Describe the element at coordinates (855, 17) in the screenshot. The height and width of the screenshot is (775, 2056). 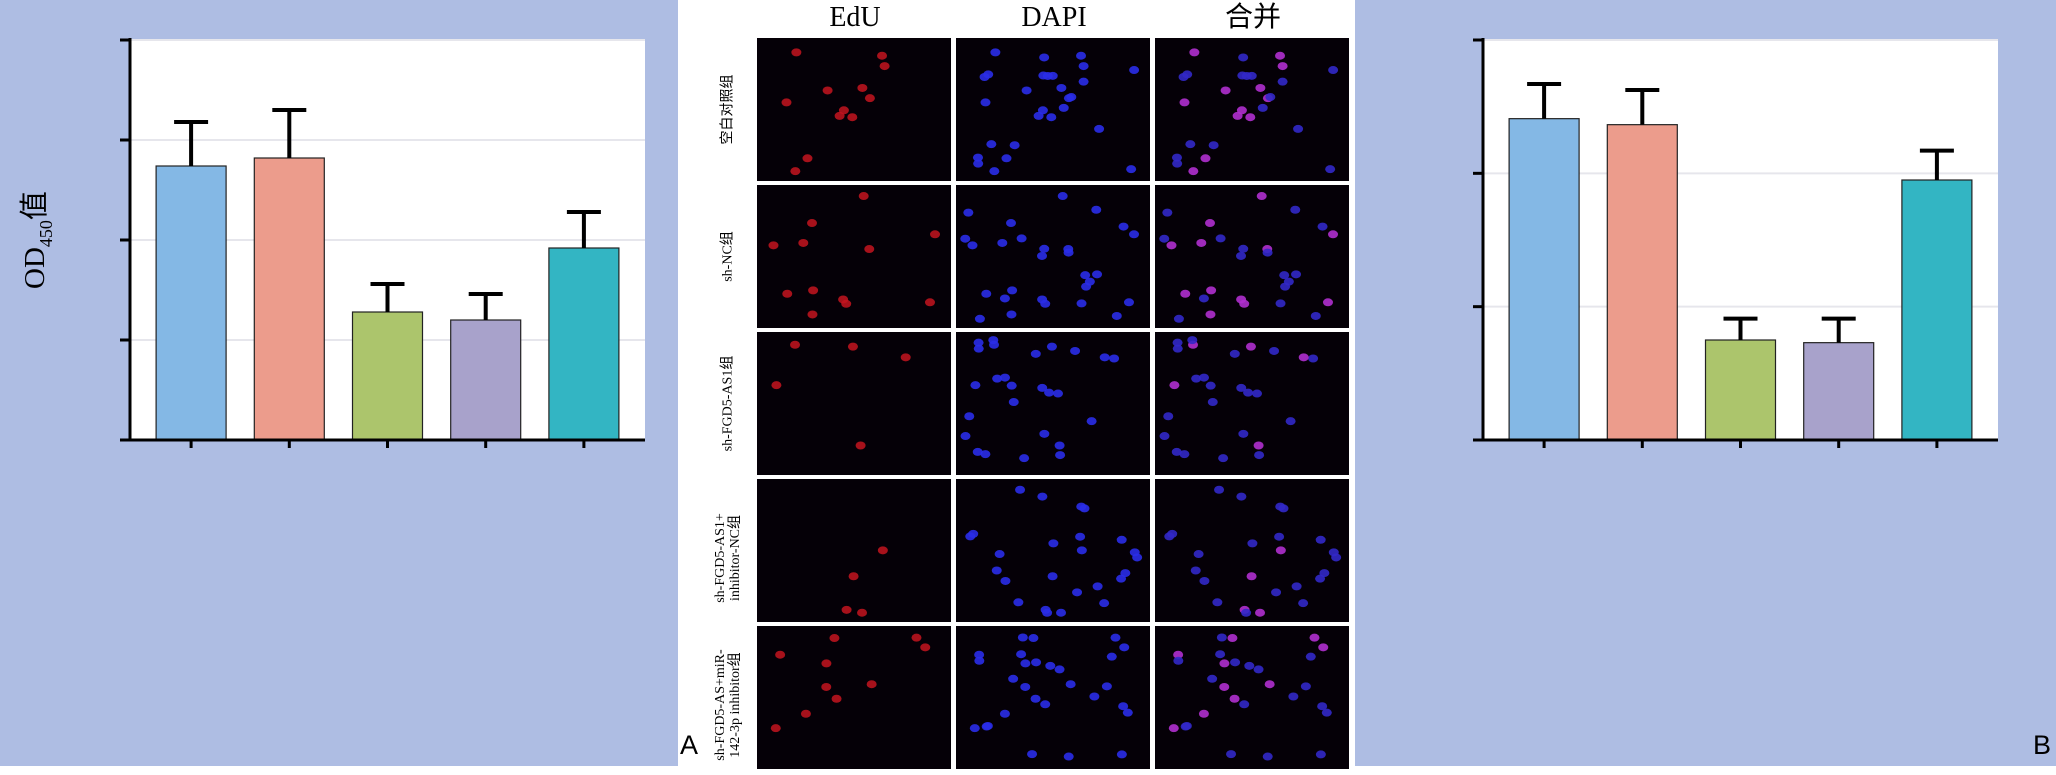
I see `column-header-edu: EdU` at that location.